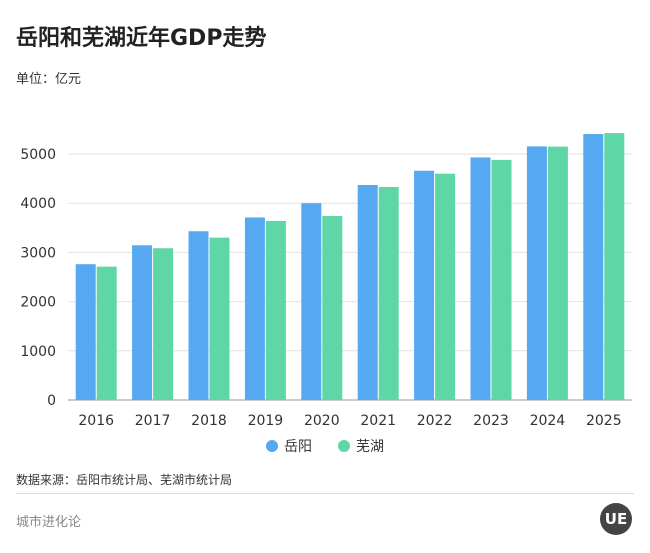 This screenshot has width=650, height=553. I want to click on x-tick-label: 2022, so click(435, 421).